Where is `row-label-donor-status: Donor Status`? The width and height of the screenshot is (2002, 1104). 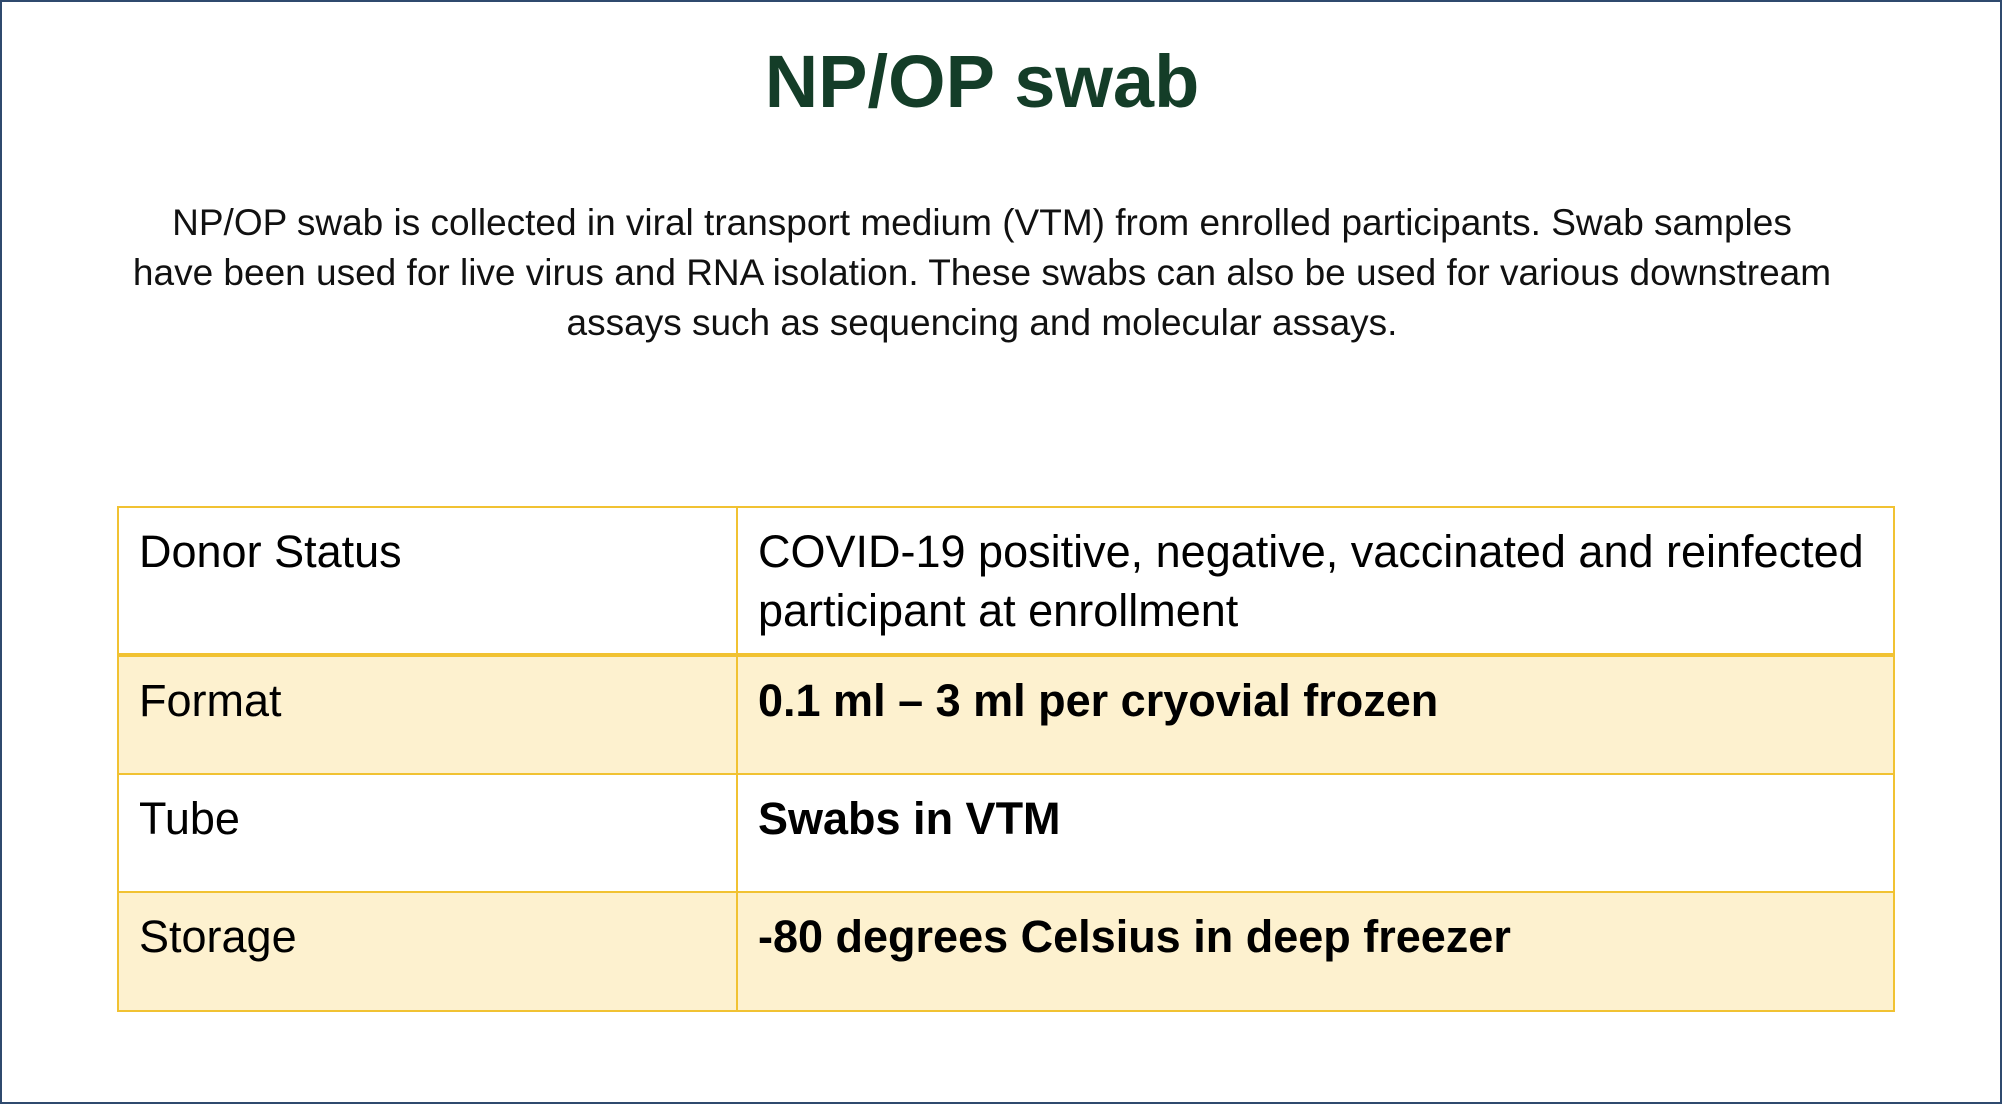 row-label-donor-status: Donor Status is located at coordinates (427, 581).